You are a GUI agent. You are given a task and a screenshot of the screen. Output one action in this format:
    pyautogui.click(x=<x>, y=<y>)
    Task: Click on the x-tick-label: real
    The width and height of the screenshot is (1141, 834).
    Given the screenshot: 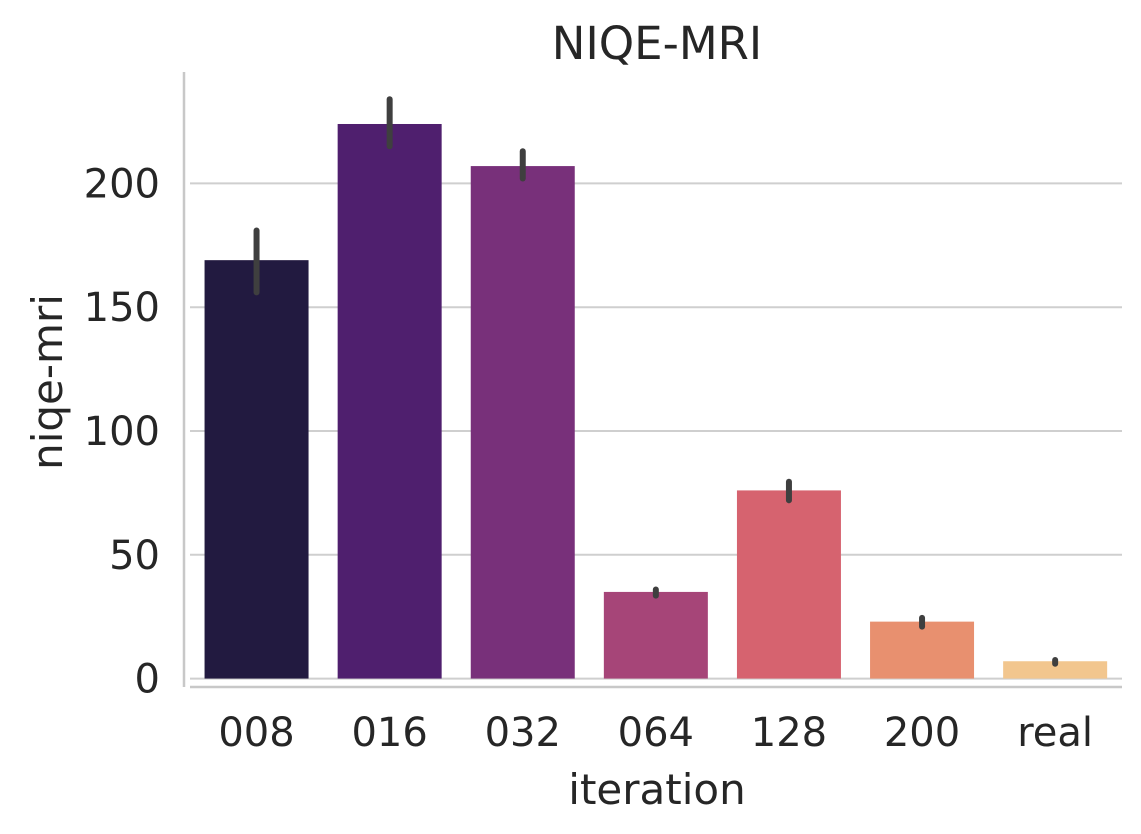 What is the action you would take?
    pyautogui.click(x=1055, y=733)
    